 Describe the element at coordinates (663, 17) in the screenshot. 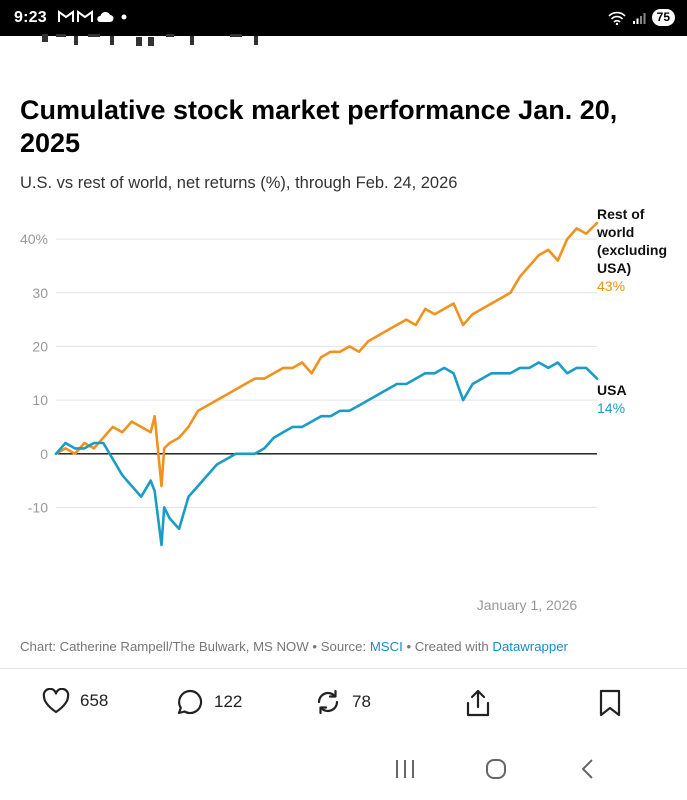

I see `battery-level: 75` at that location.